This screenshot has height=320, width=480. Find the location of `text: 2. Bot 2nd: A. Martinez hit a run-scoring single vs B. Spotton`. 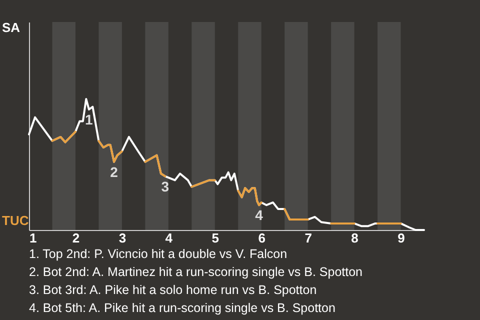

text: 2. Bot 2nd: A. Martinez hit a run-scoring single vs B. Spotton is located at coordinates (196, 272).